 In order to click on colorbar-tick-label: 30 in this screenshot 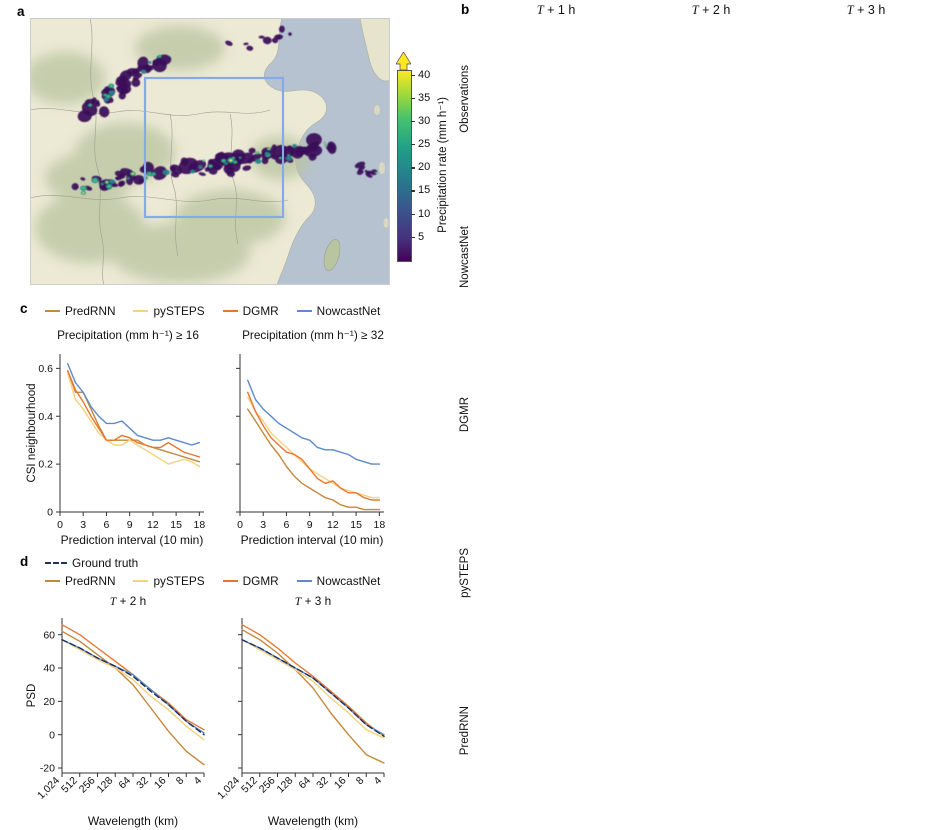, I will do `click(424, 120)`.